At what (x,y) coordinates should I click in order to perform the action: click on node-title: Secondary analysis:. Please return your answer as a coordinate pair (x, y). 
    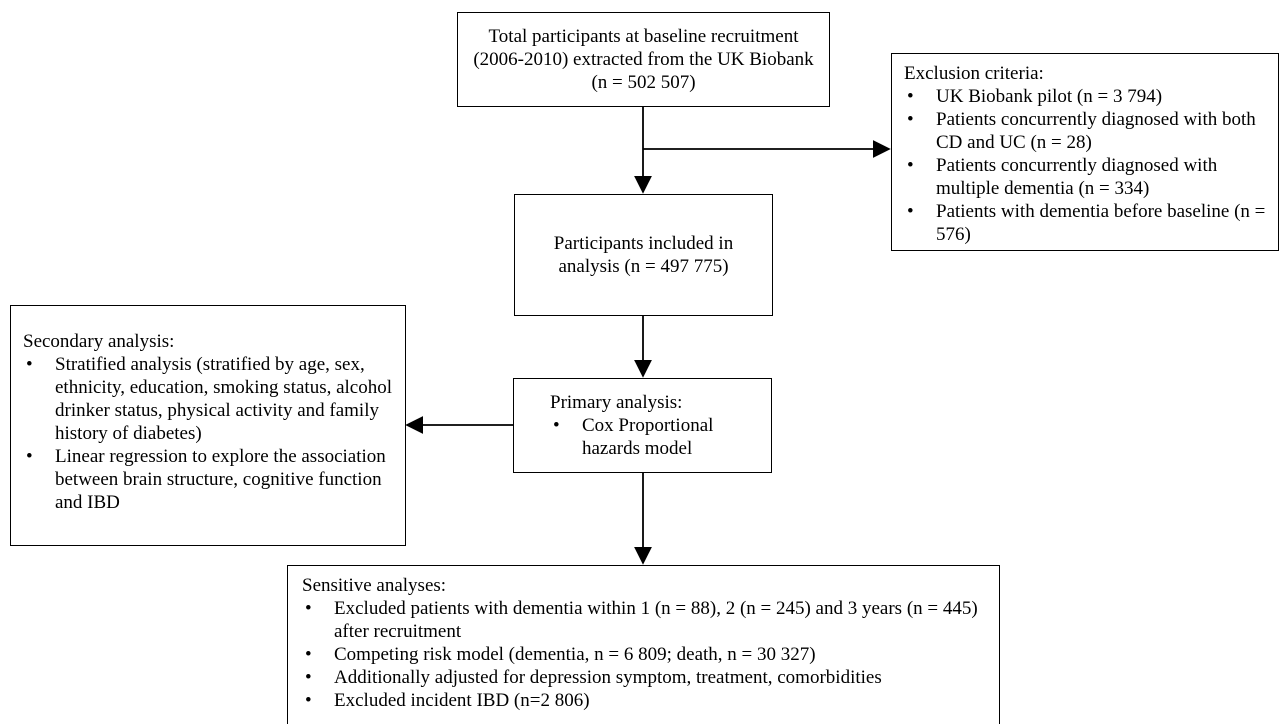
    Looking at the image, I should click on (99, 341).